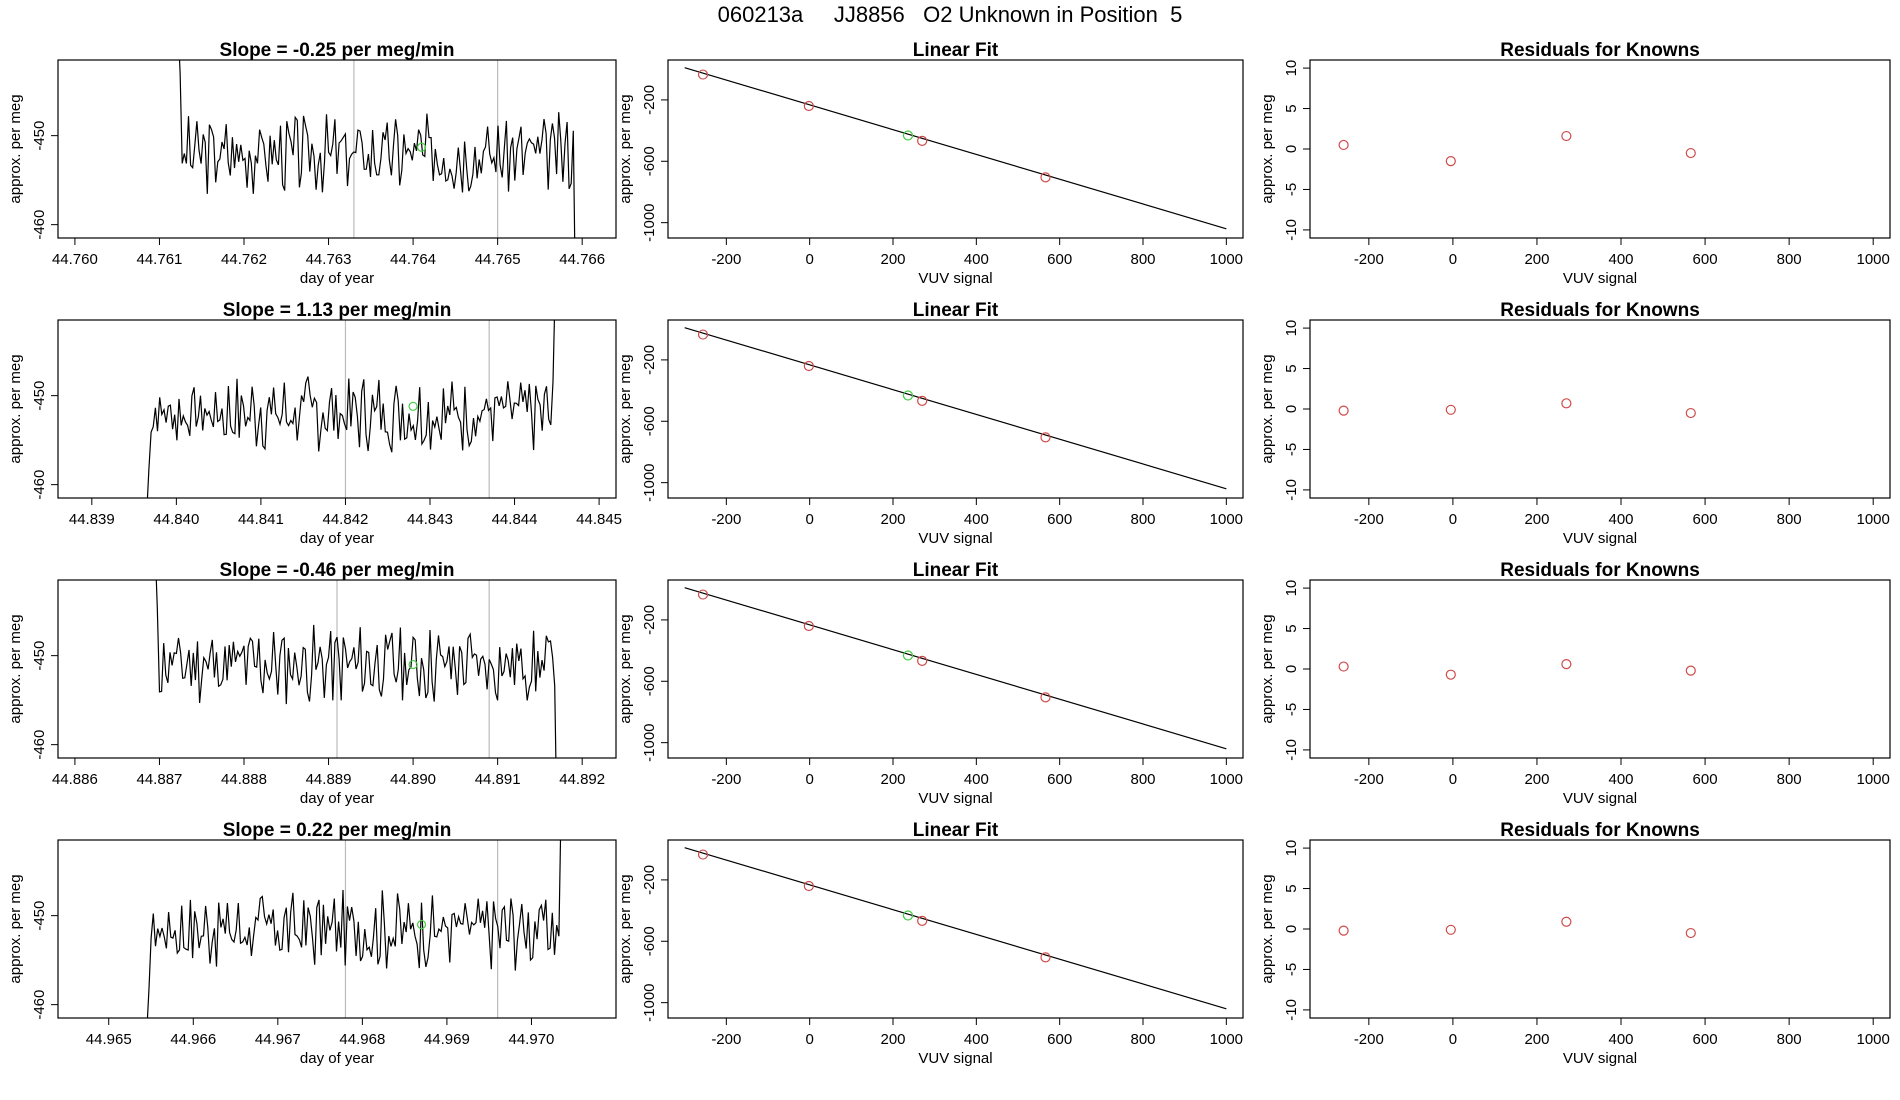 Image resolution: width=1900 pixels, height=1100 pixels. I want to click on y-tick-label: 0, so click(1291, 149).